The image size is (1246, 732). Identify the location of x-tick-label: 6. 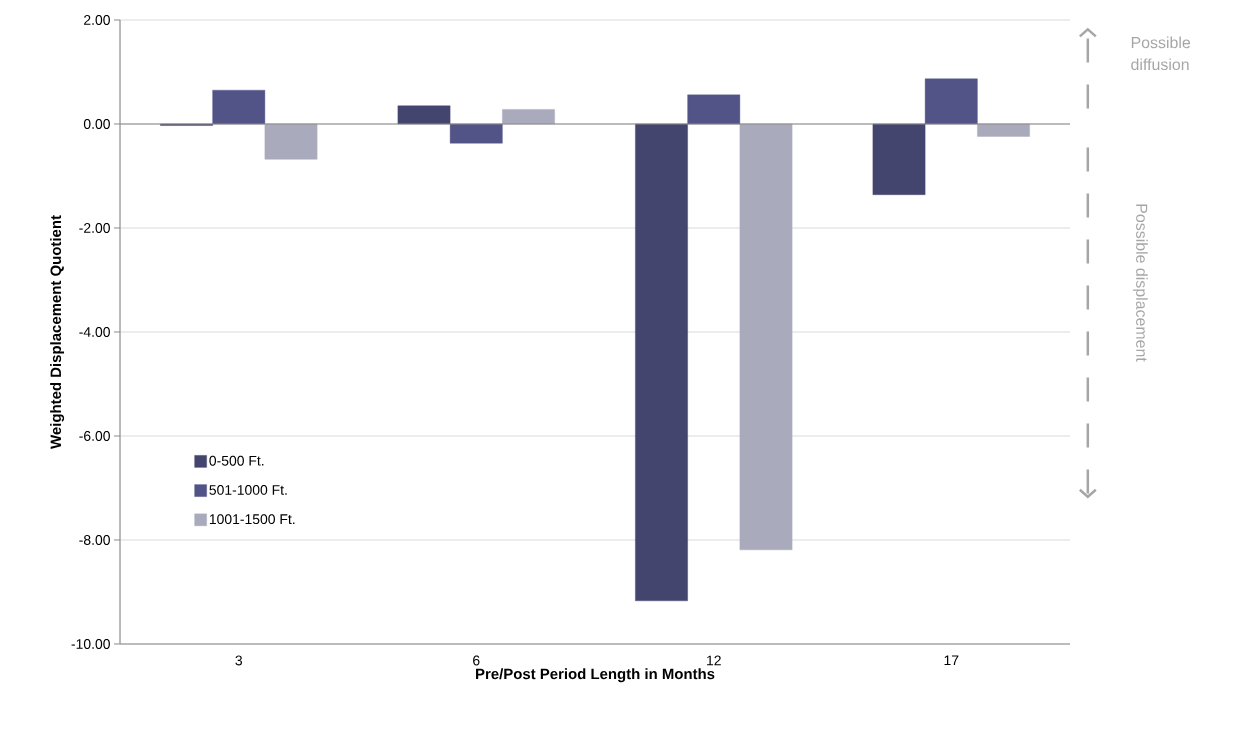
(476, 660).